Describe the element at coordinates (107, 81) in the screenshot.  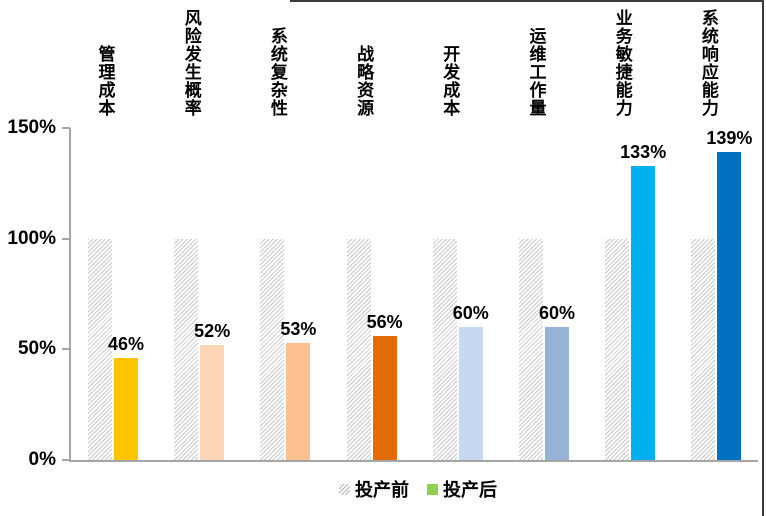
I see `category-label: 管理成本` at that location.